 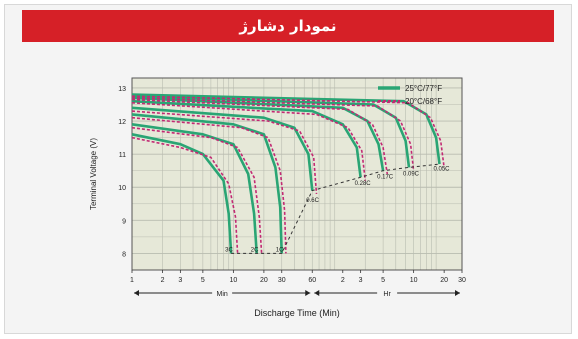 I want to click on page-title: نمودار دشارژ, so click(x=288, y=26).